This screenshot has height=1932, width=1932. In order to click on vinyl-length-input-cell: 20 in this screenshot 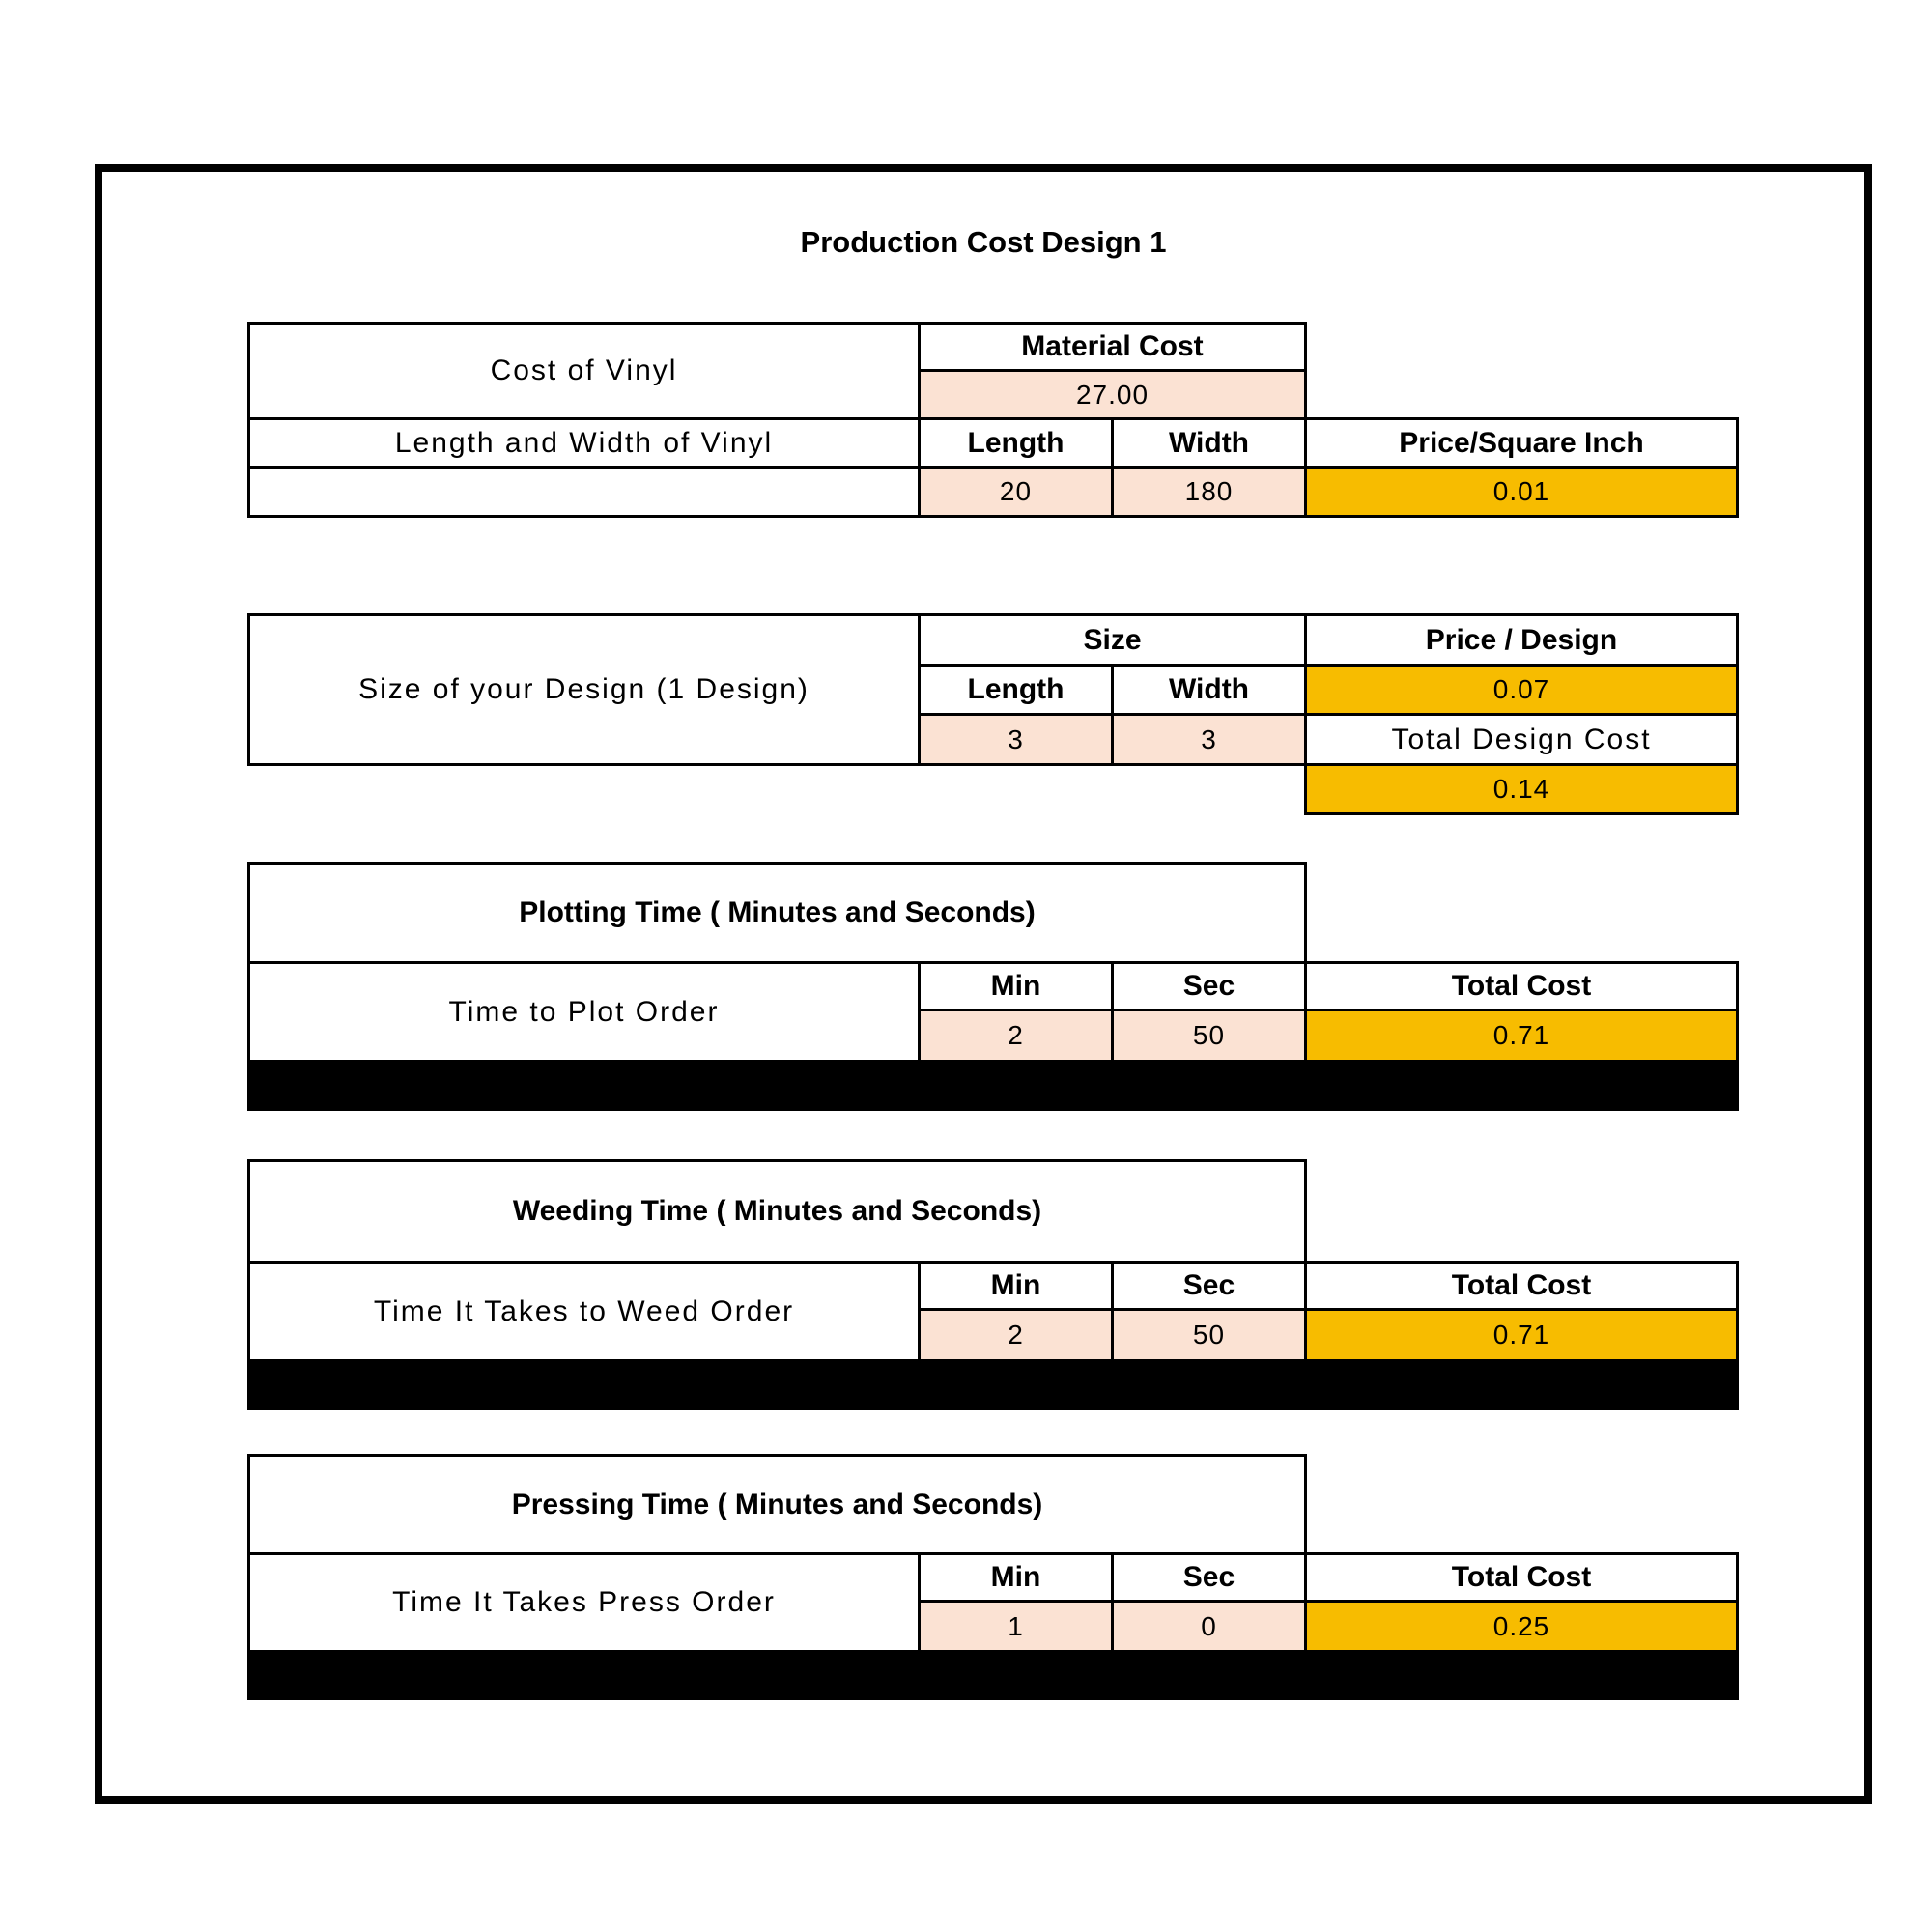, I will do `click(1016, 492)`.